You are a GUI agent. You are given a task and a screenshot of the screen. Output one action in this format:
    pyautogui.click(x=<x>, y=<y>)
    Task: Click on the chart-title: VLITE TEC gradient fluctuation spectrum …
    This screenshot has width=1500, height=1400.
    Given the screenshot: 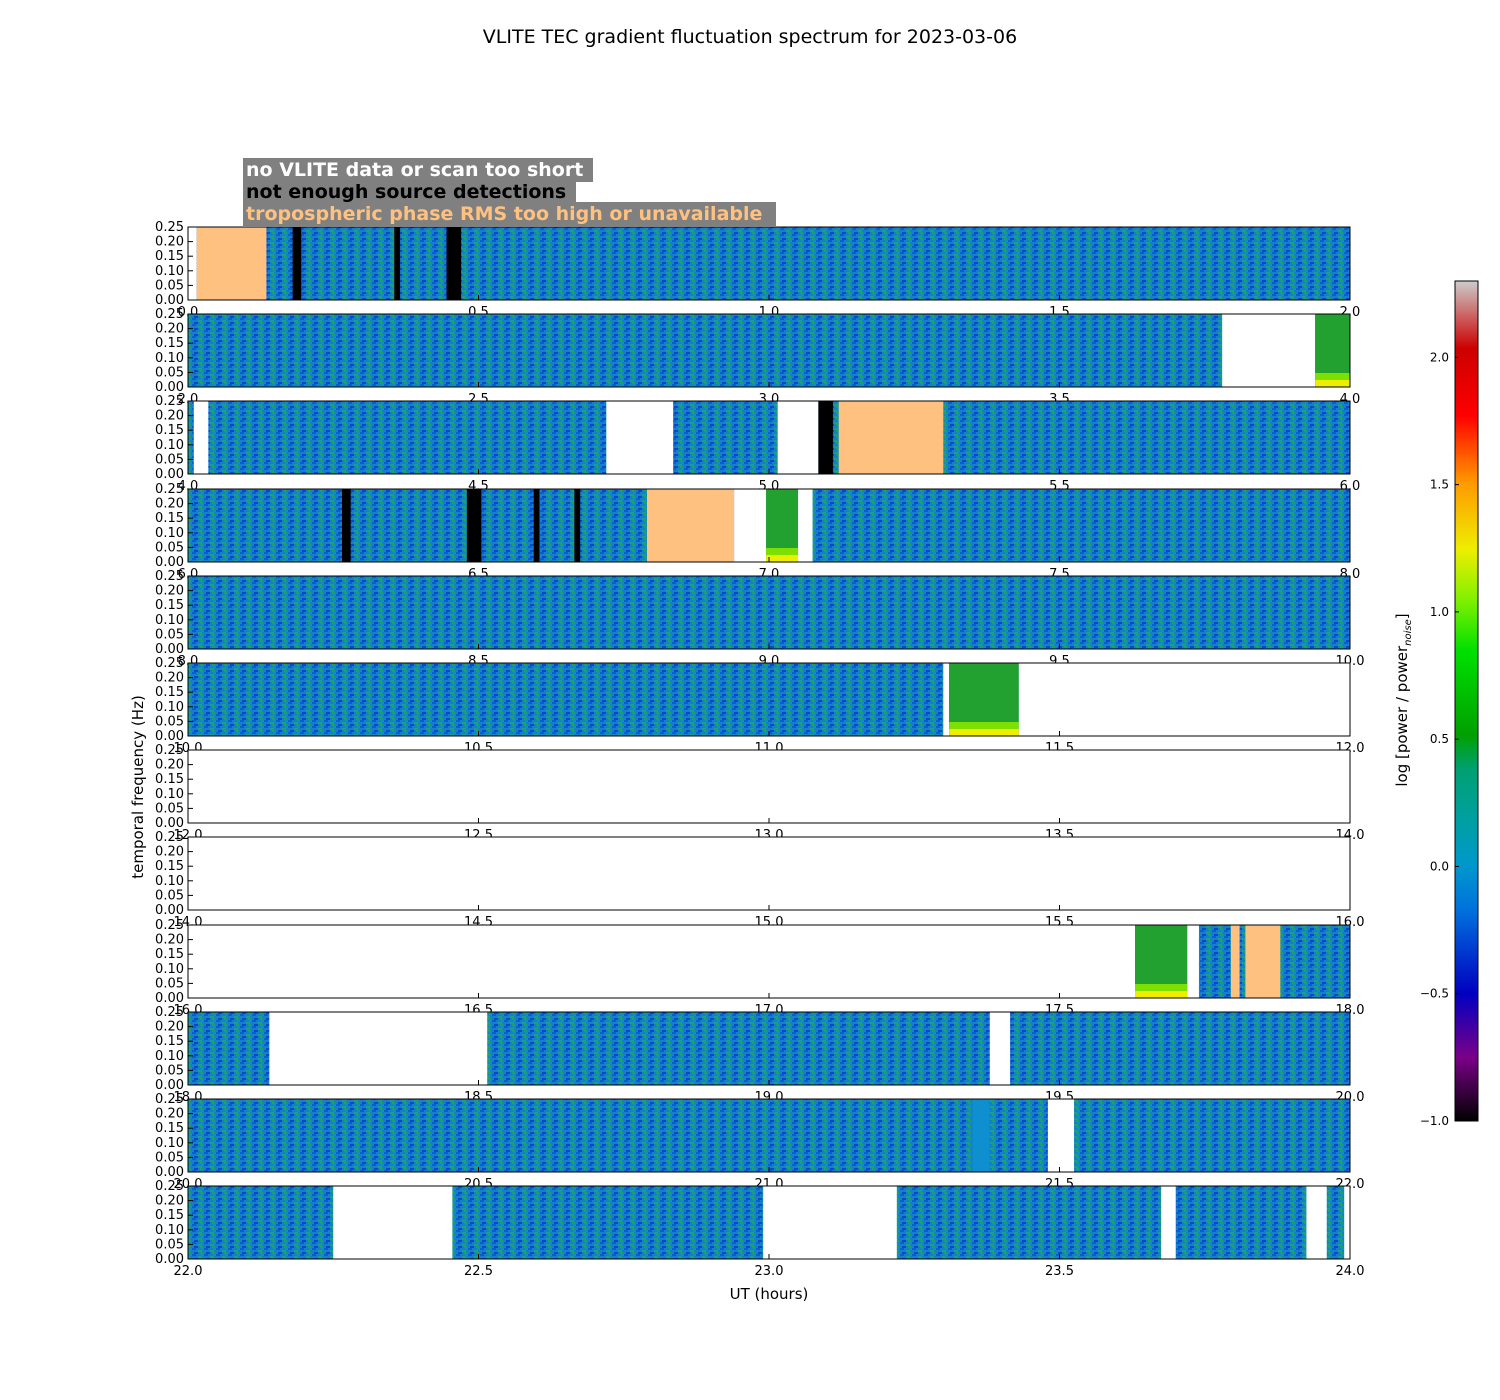 What is the action you would take?
    pyautogui.click(x=750, y=37)
    